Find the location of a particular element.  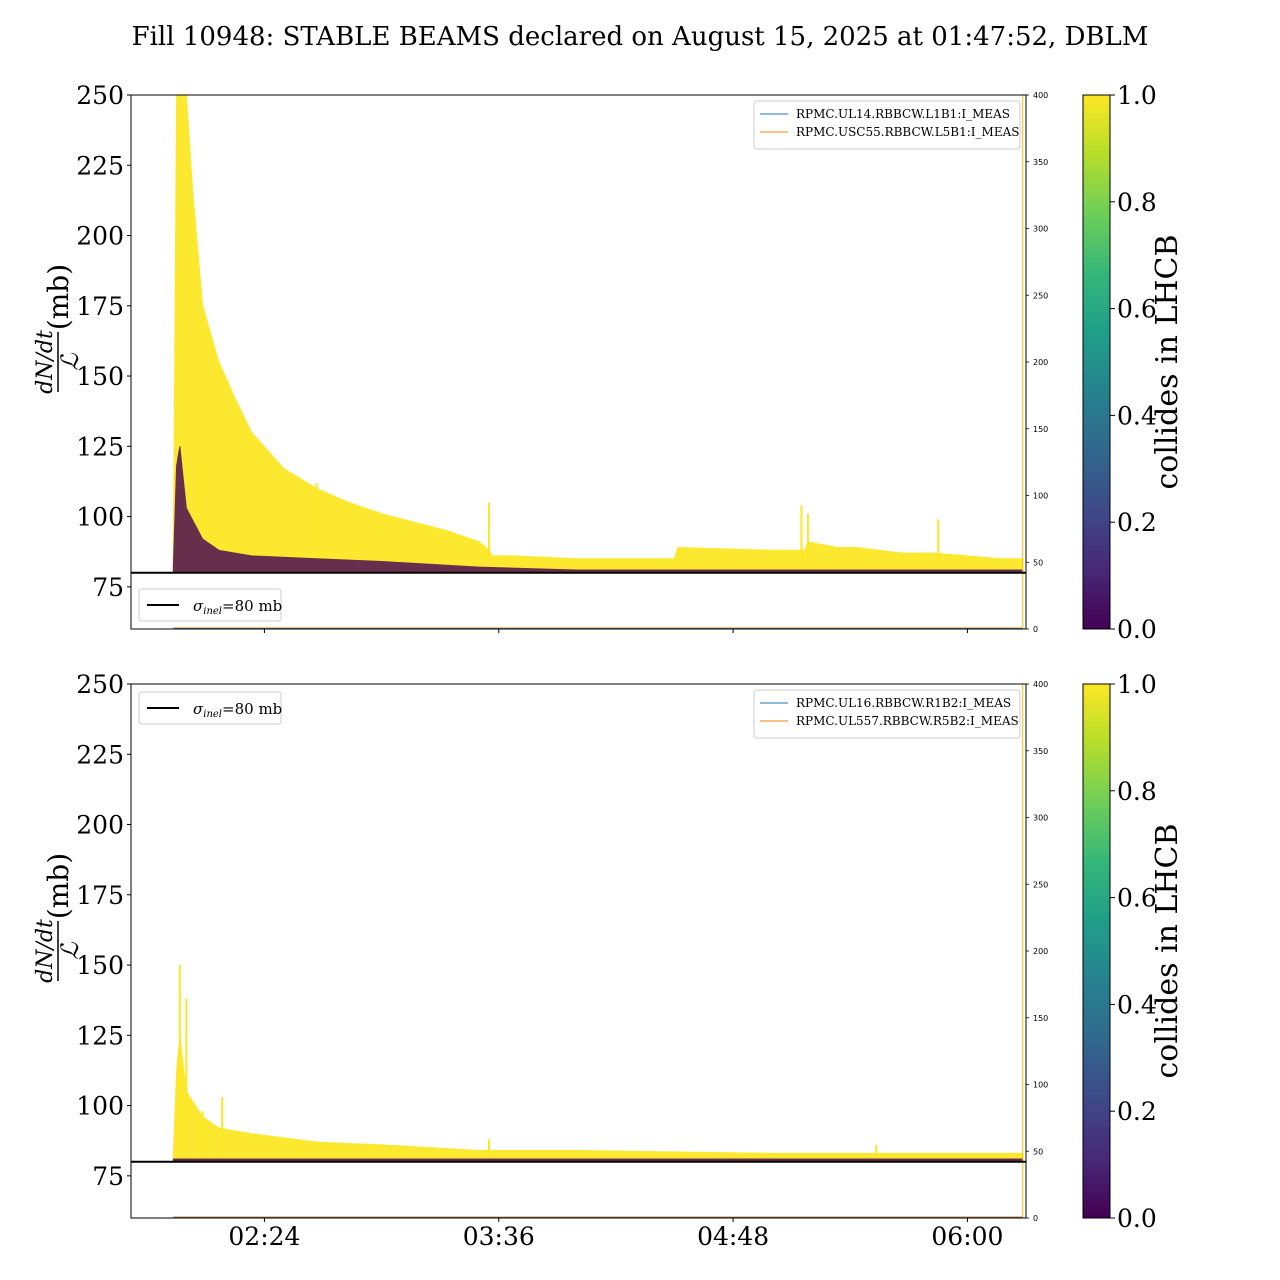

legend-label-2: RPMC.USC55.RBBCW.L5B1:I_MEAS is located at coordinates (907, 132).